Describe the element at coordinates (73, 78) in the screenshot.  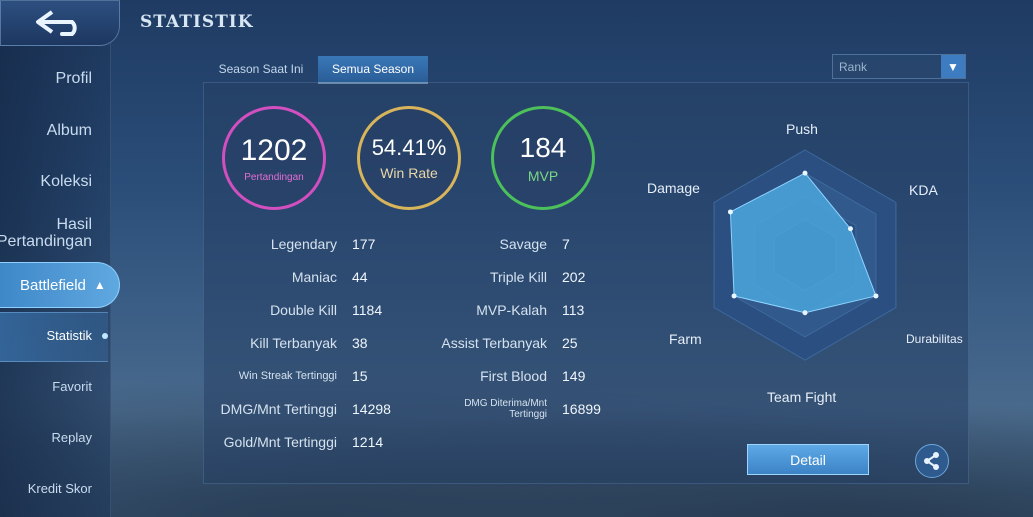
I see `sidebar-item-profil: Profil` at that location.